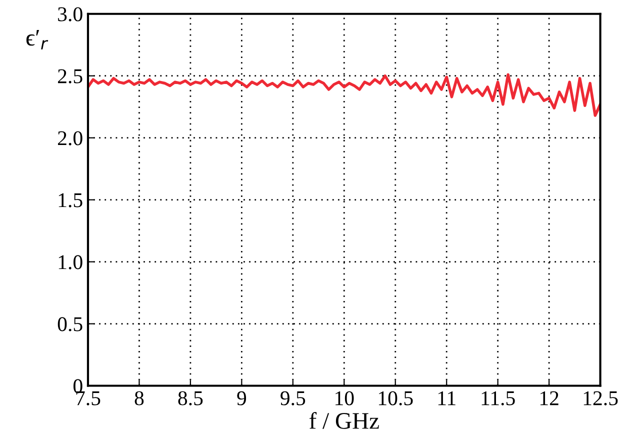 The width and height of the screenshot is (624, 447). What do you see at coordinates (498, 398) in the screenshot?
I see `x-tick-label: 11.5` at bounding box center [498, 398].